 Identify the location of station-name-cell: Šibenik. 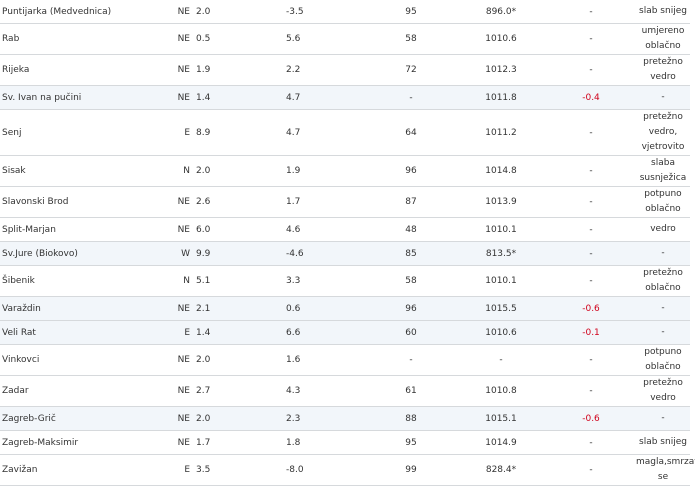
(81, 281).